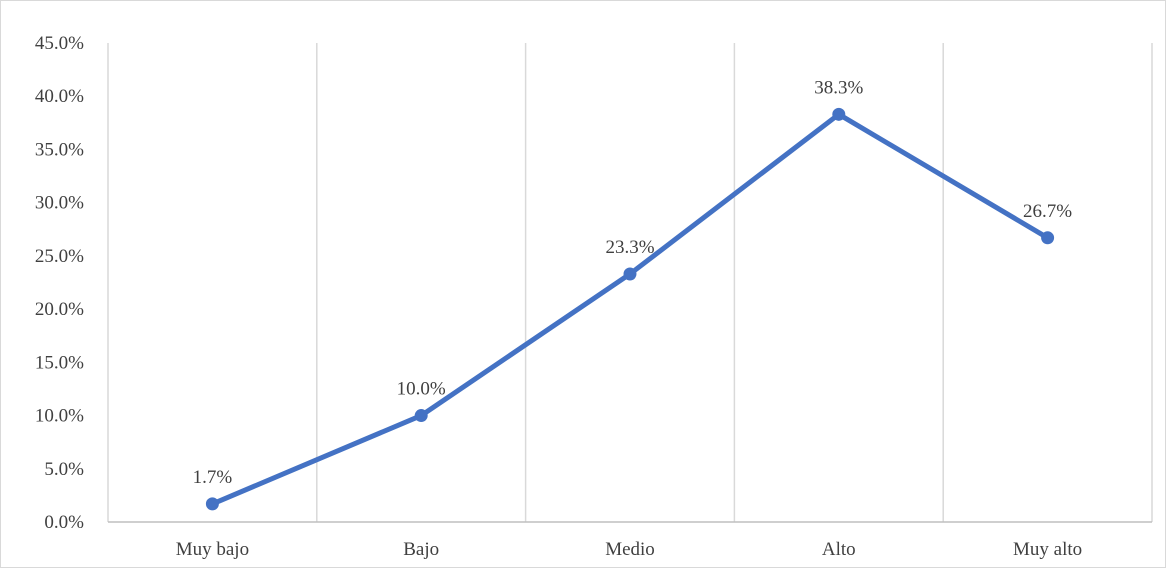  Describe the element at coordinates (629, 247) in the screenshot. I see `data-label: 23.3%` at that location.